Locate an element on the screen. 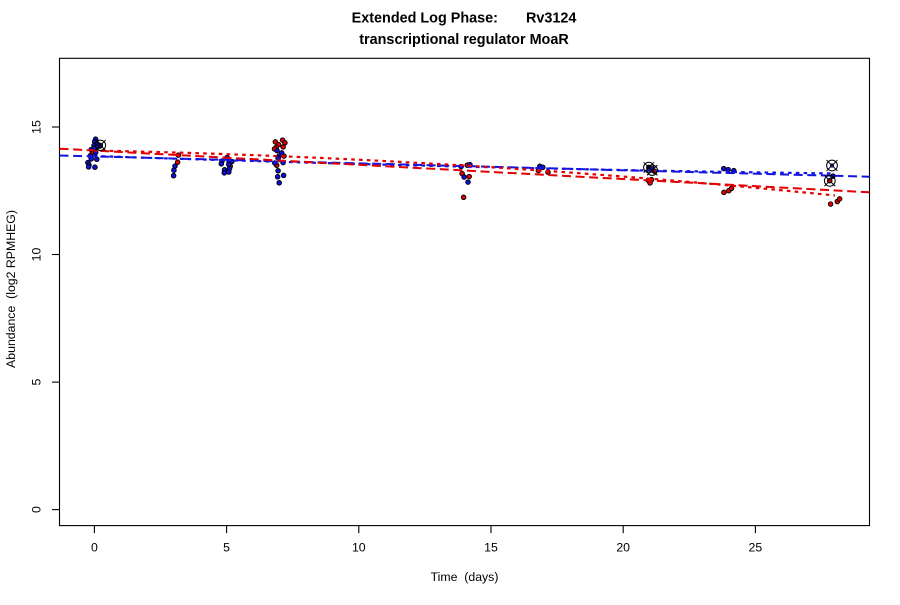  svg-text: Time (days) is located at coordinates (465, 577).